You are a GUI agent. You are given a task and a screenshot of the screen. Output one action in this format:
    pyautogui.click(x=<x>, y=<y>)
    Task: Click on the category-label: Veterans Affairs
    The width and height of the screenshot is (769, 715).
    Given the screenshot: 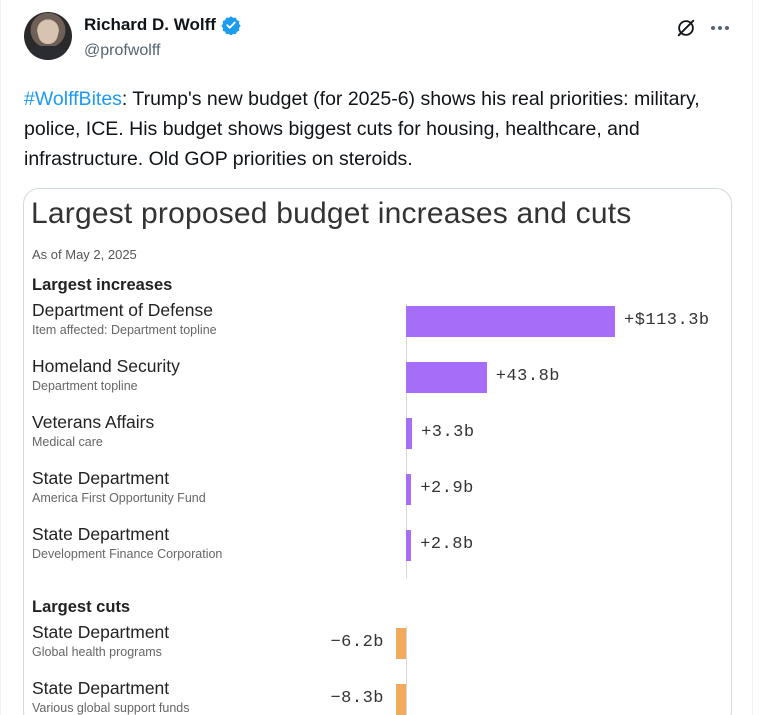 What is the action you would take?
    pyautogui.click(x=93, y=422)
    